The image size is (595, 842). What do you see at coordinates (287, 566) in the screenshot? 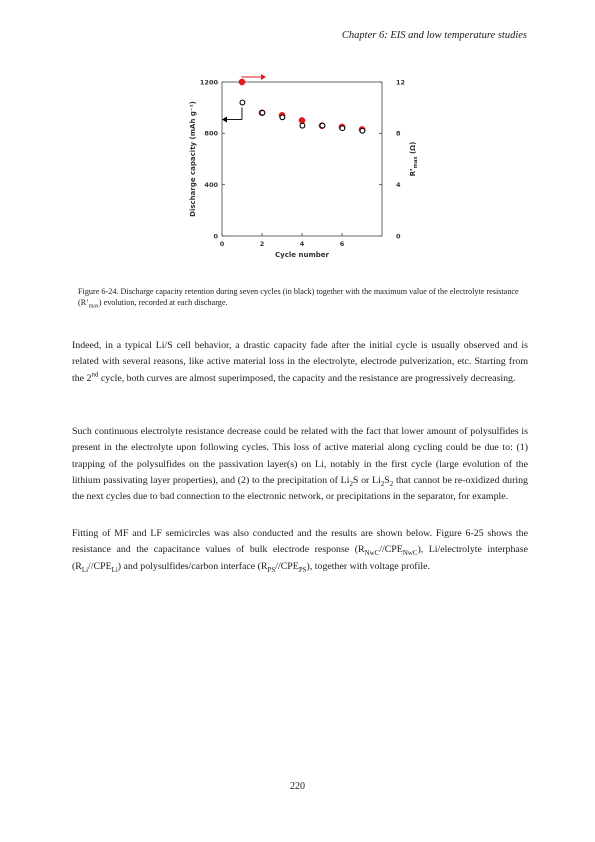
I see `p3-text-f: //CPE` at bounding box center [287, 566].